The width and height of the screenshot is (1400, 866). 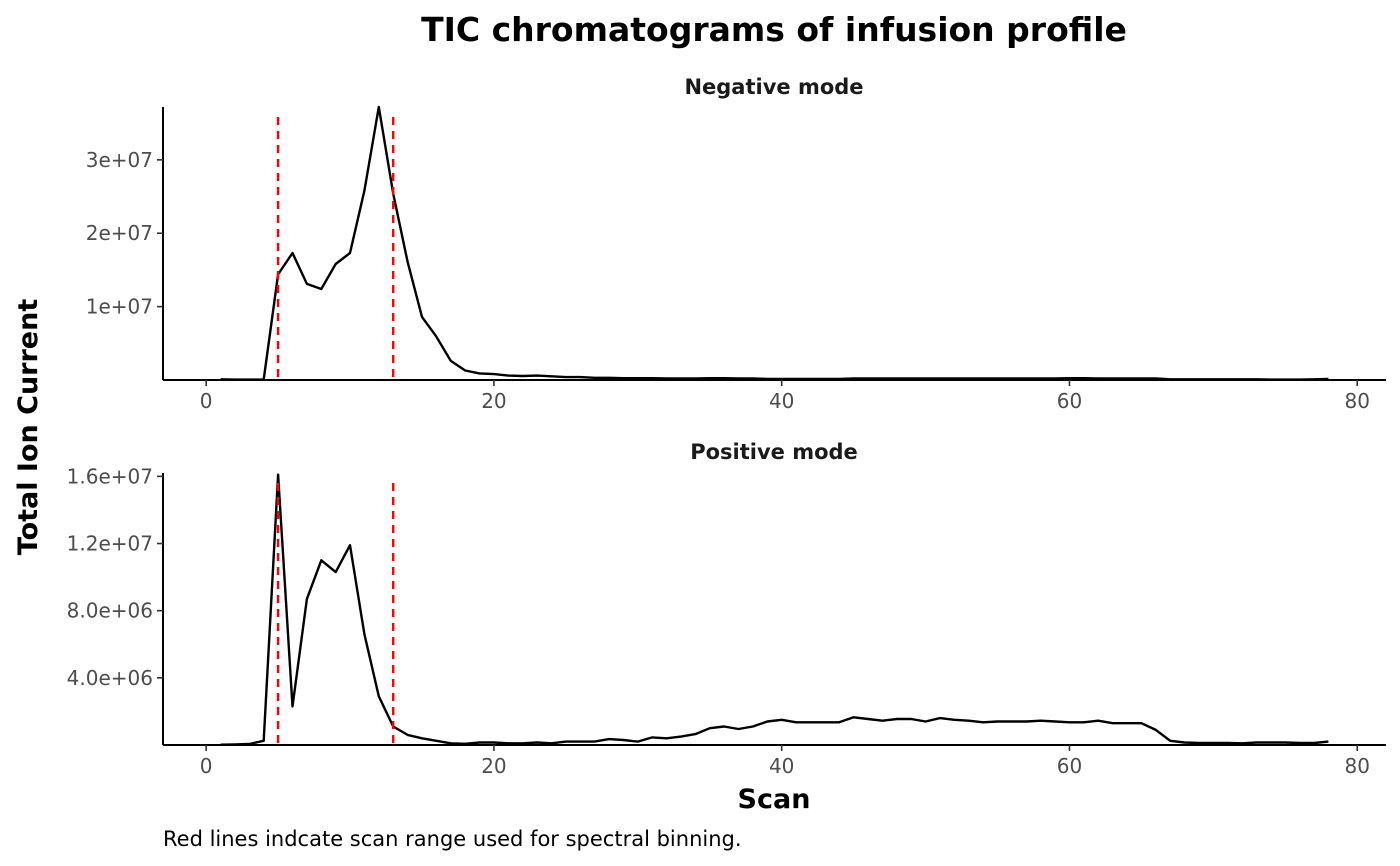 I want to click on chart-title: TIC chromatograms of infusion profile, so click(x=774, y=29).